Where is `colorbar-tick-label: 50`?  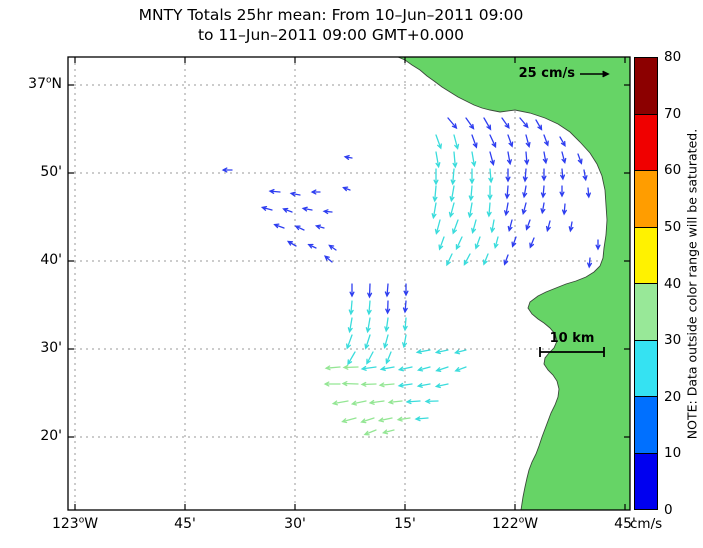
colorbar-tick-label: 50 is located at coordinates (673, 226).